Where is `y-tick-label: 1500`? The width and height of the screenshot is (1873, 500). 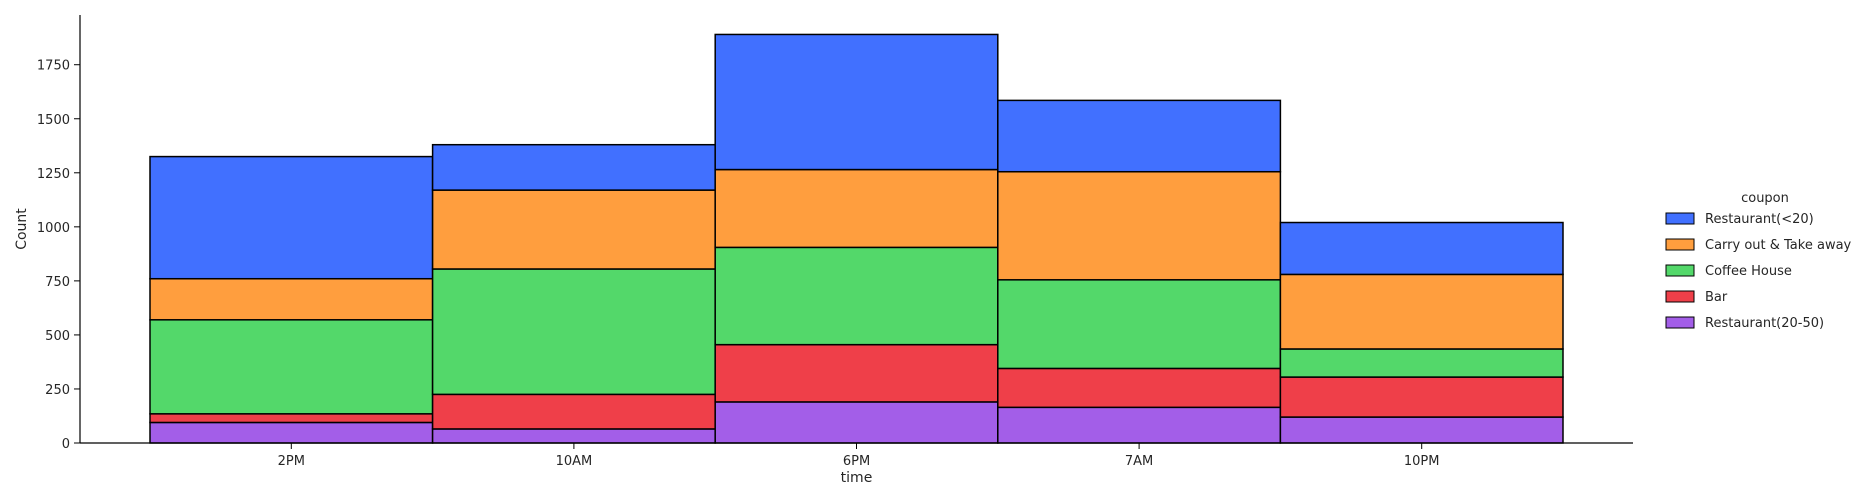
y-tick-label: 1500 is located at coordinates (53, 120).